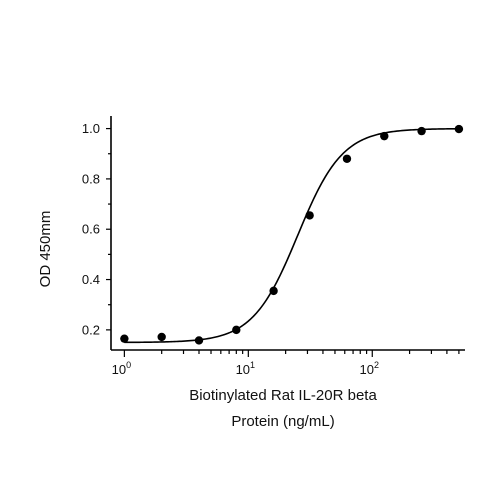 The height and width of the screenshot is (500, 500). Describe the element at coordinates (91, 279) in the screenshot. I see `y-tick-label: 0.4` at that location.